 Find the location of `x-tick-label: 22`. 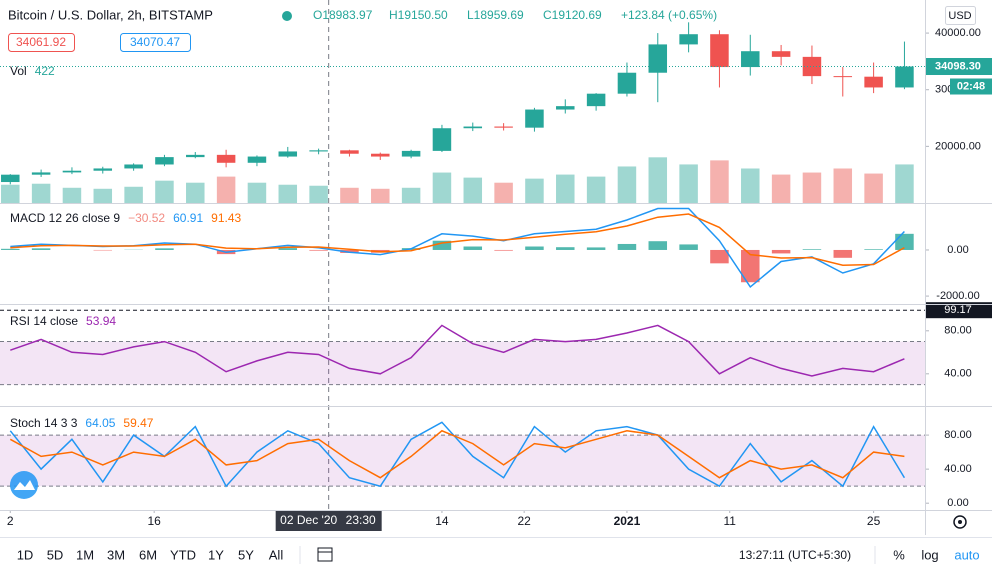

x-tick-label: 22 is located at coordinates (524, 521).